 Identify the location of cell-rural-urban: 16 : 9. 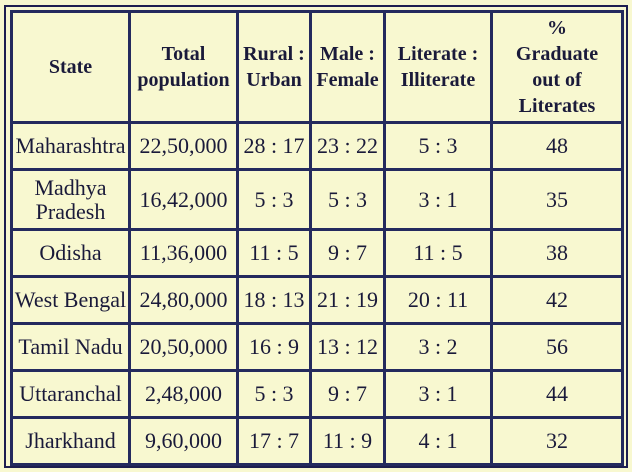
(274, 347).